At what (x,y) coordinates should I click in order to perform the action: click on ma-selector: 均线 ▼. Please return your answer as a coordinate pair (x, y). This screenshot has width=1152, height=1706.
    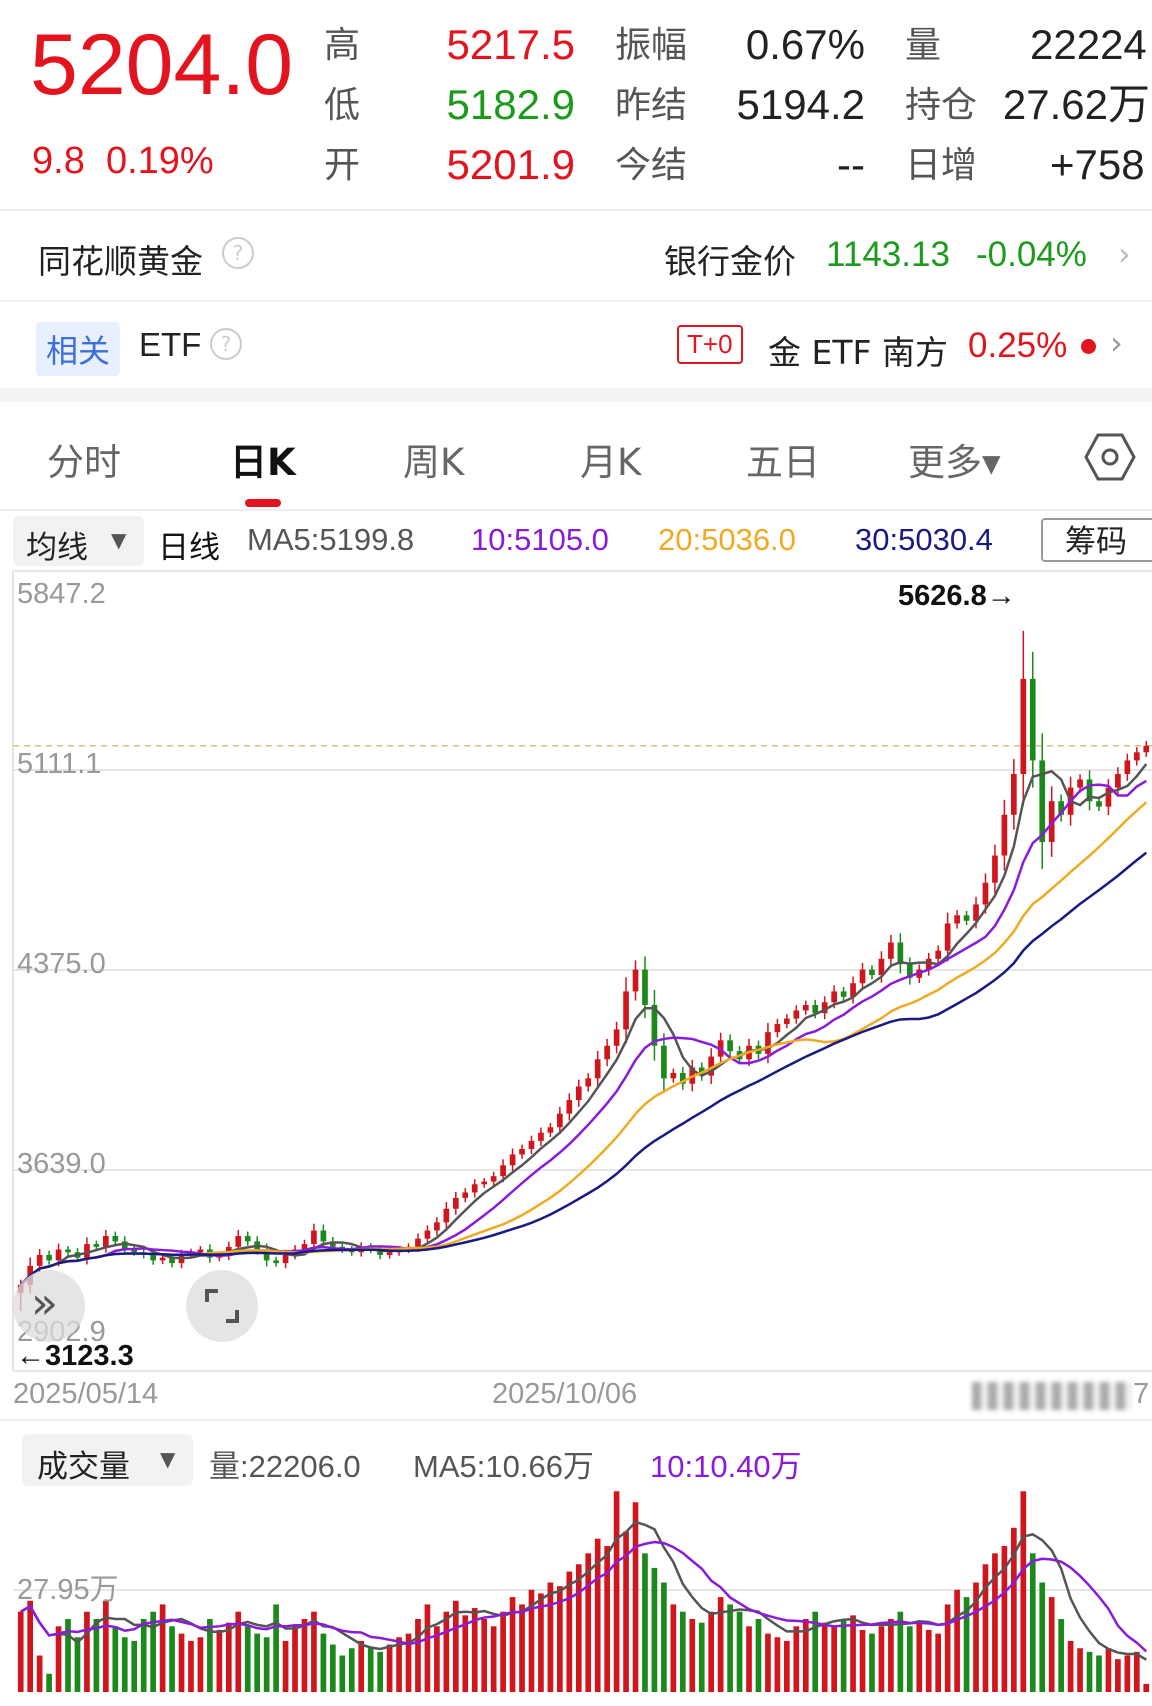
    Looking at the image, I should click on (78, 541).